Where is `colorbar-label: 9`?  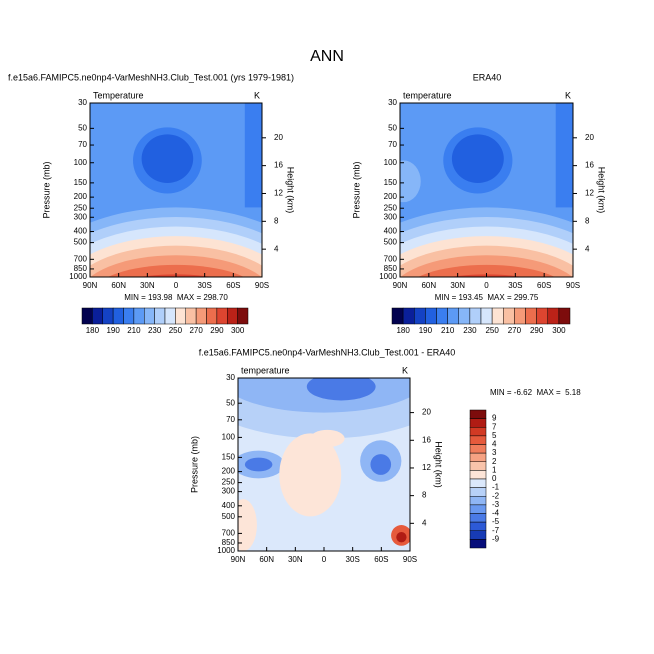
colorbar-label: 9 is located at coordinates (494, 418).